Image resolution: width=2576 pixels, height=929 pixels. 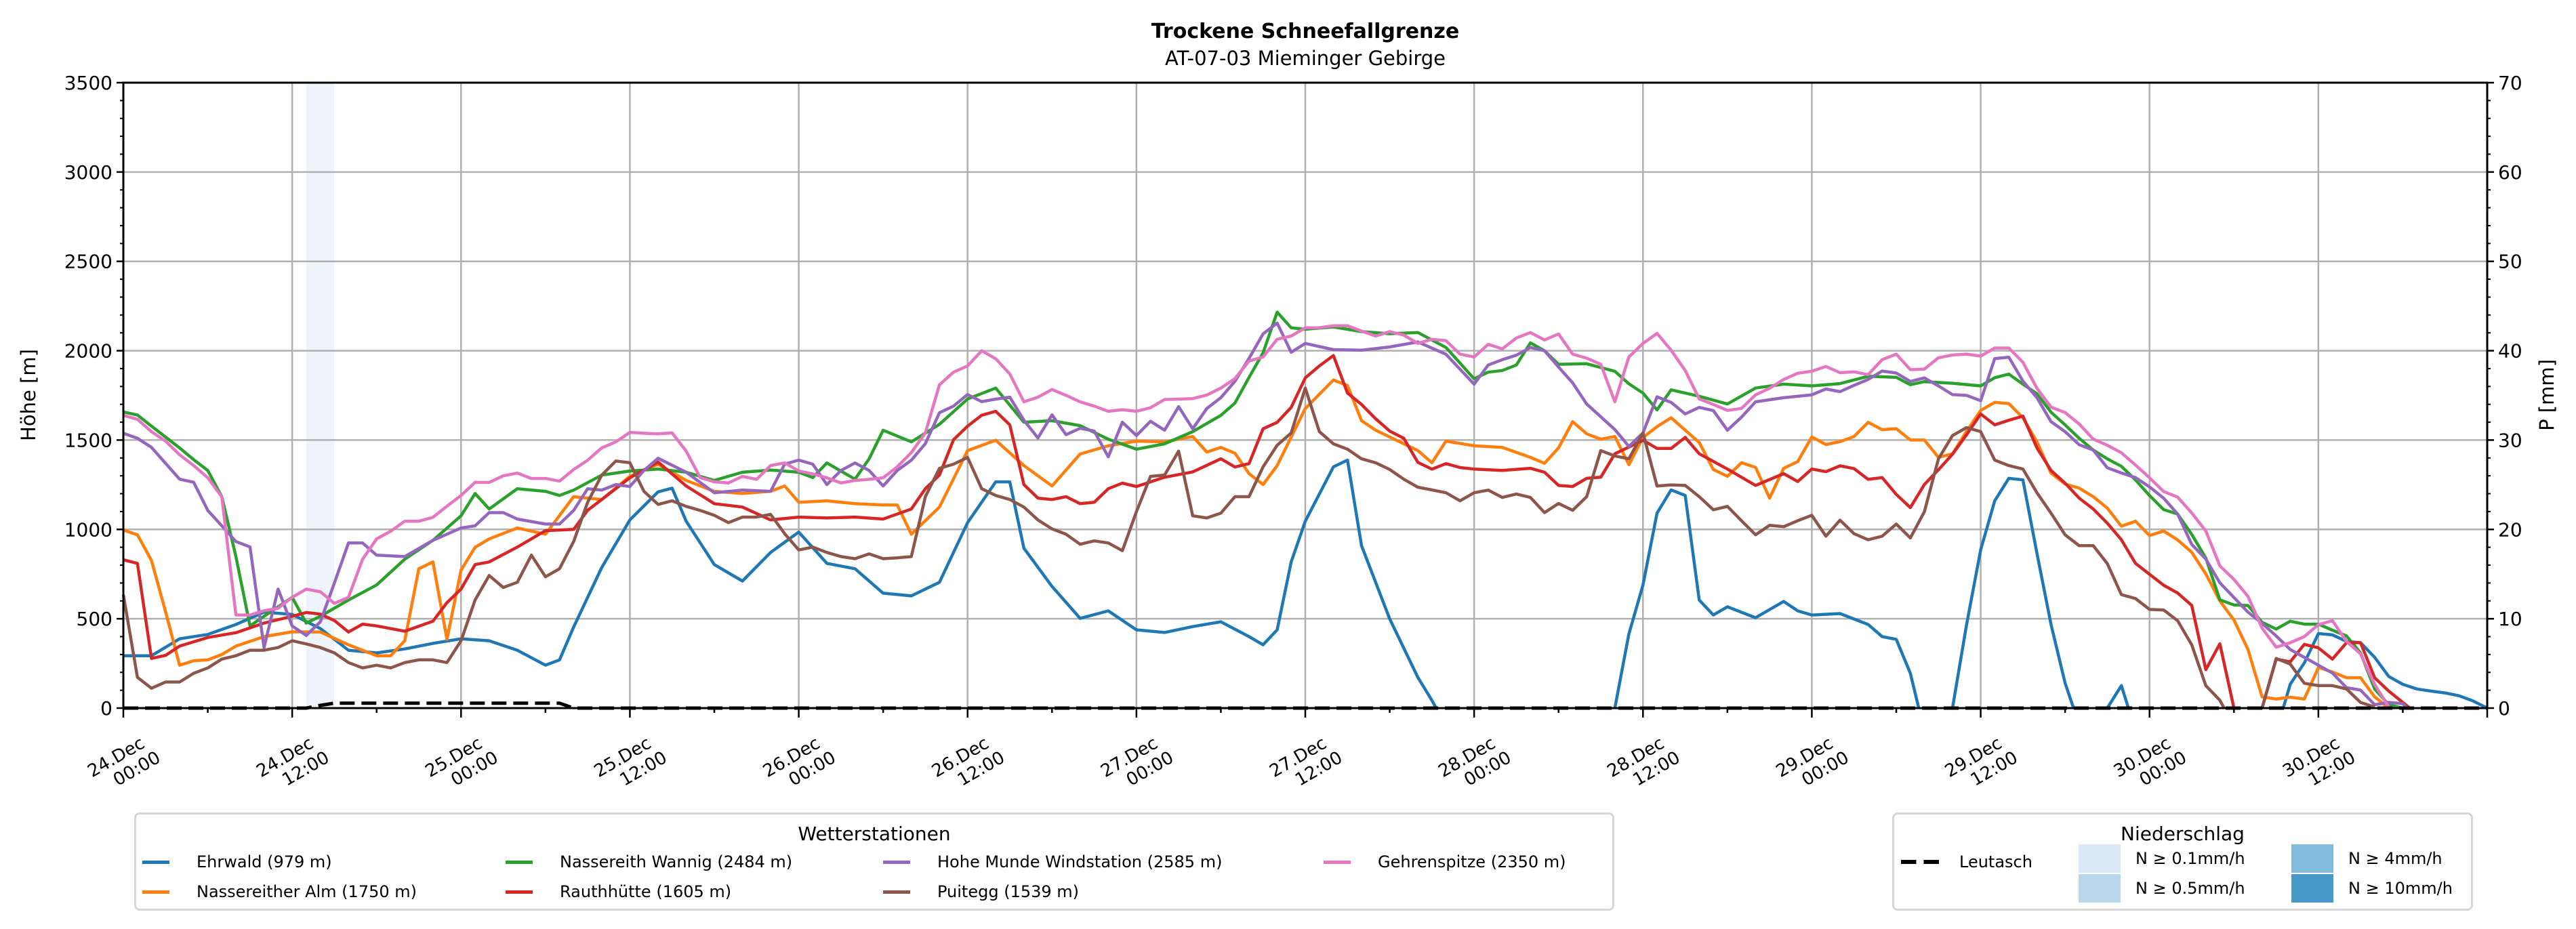 I want to click on legend-item-leutasch: Leutasch, so click(x=1967, y=862).